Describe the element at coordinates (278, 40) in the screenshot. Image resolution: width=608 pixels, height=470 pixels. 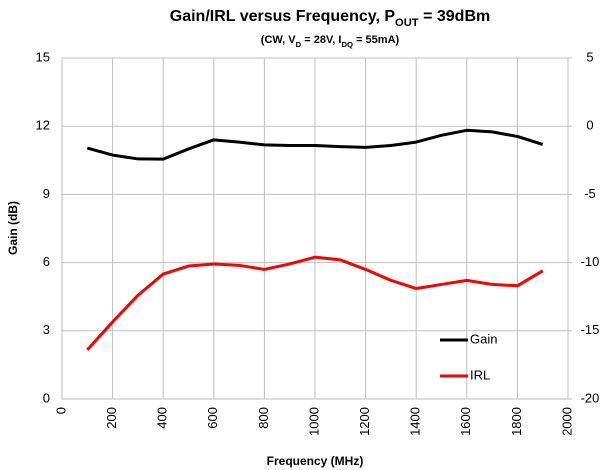
I see `text-part: (CW, V` at that location.